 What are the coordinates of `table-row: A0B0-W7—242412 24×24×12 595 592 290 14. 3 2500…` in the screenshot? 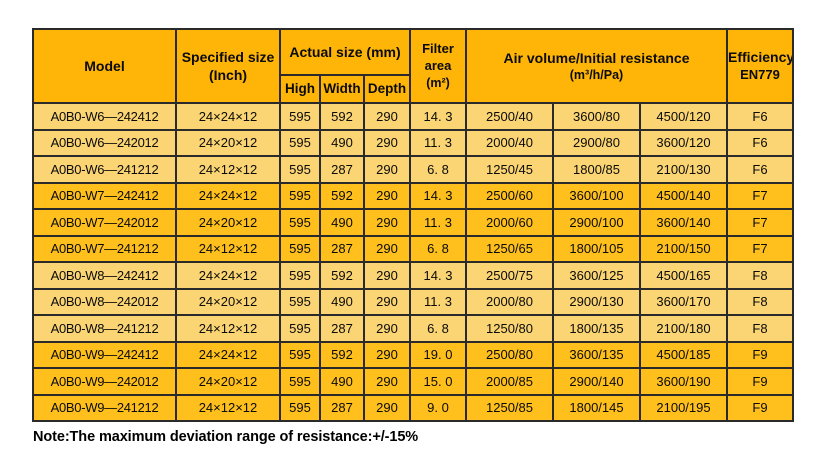 It's located at (413, 195).